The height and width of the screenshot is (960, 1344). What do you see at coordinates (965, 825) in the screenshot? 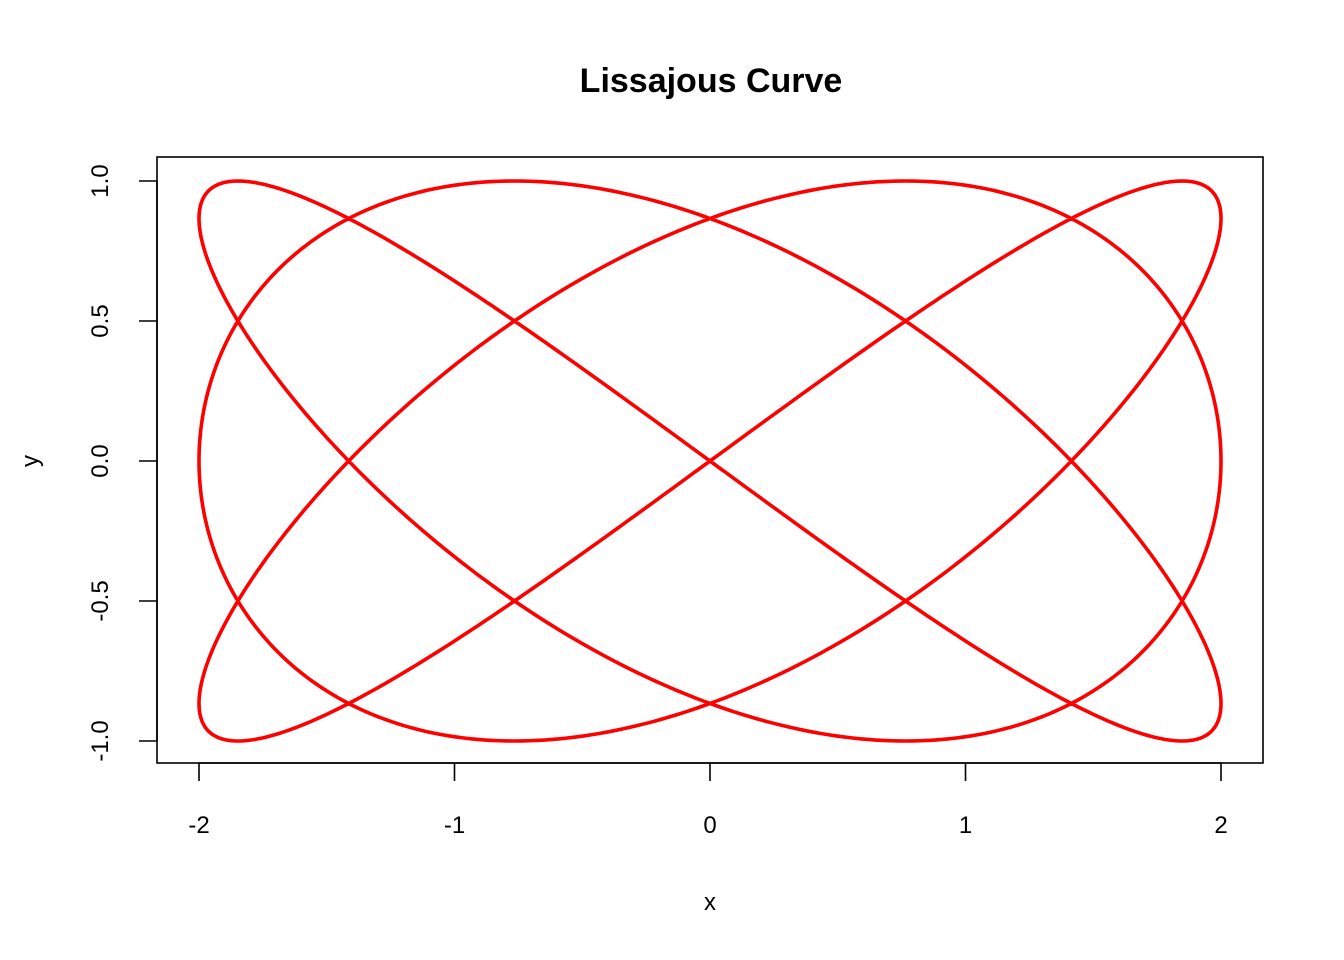
I see `x-tick-label: 1` at bounding box center [965, 825].